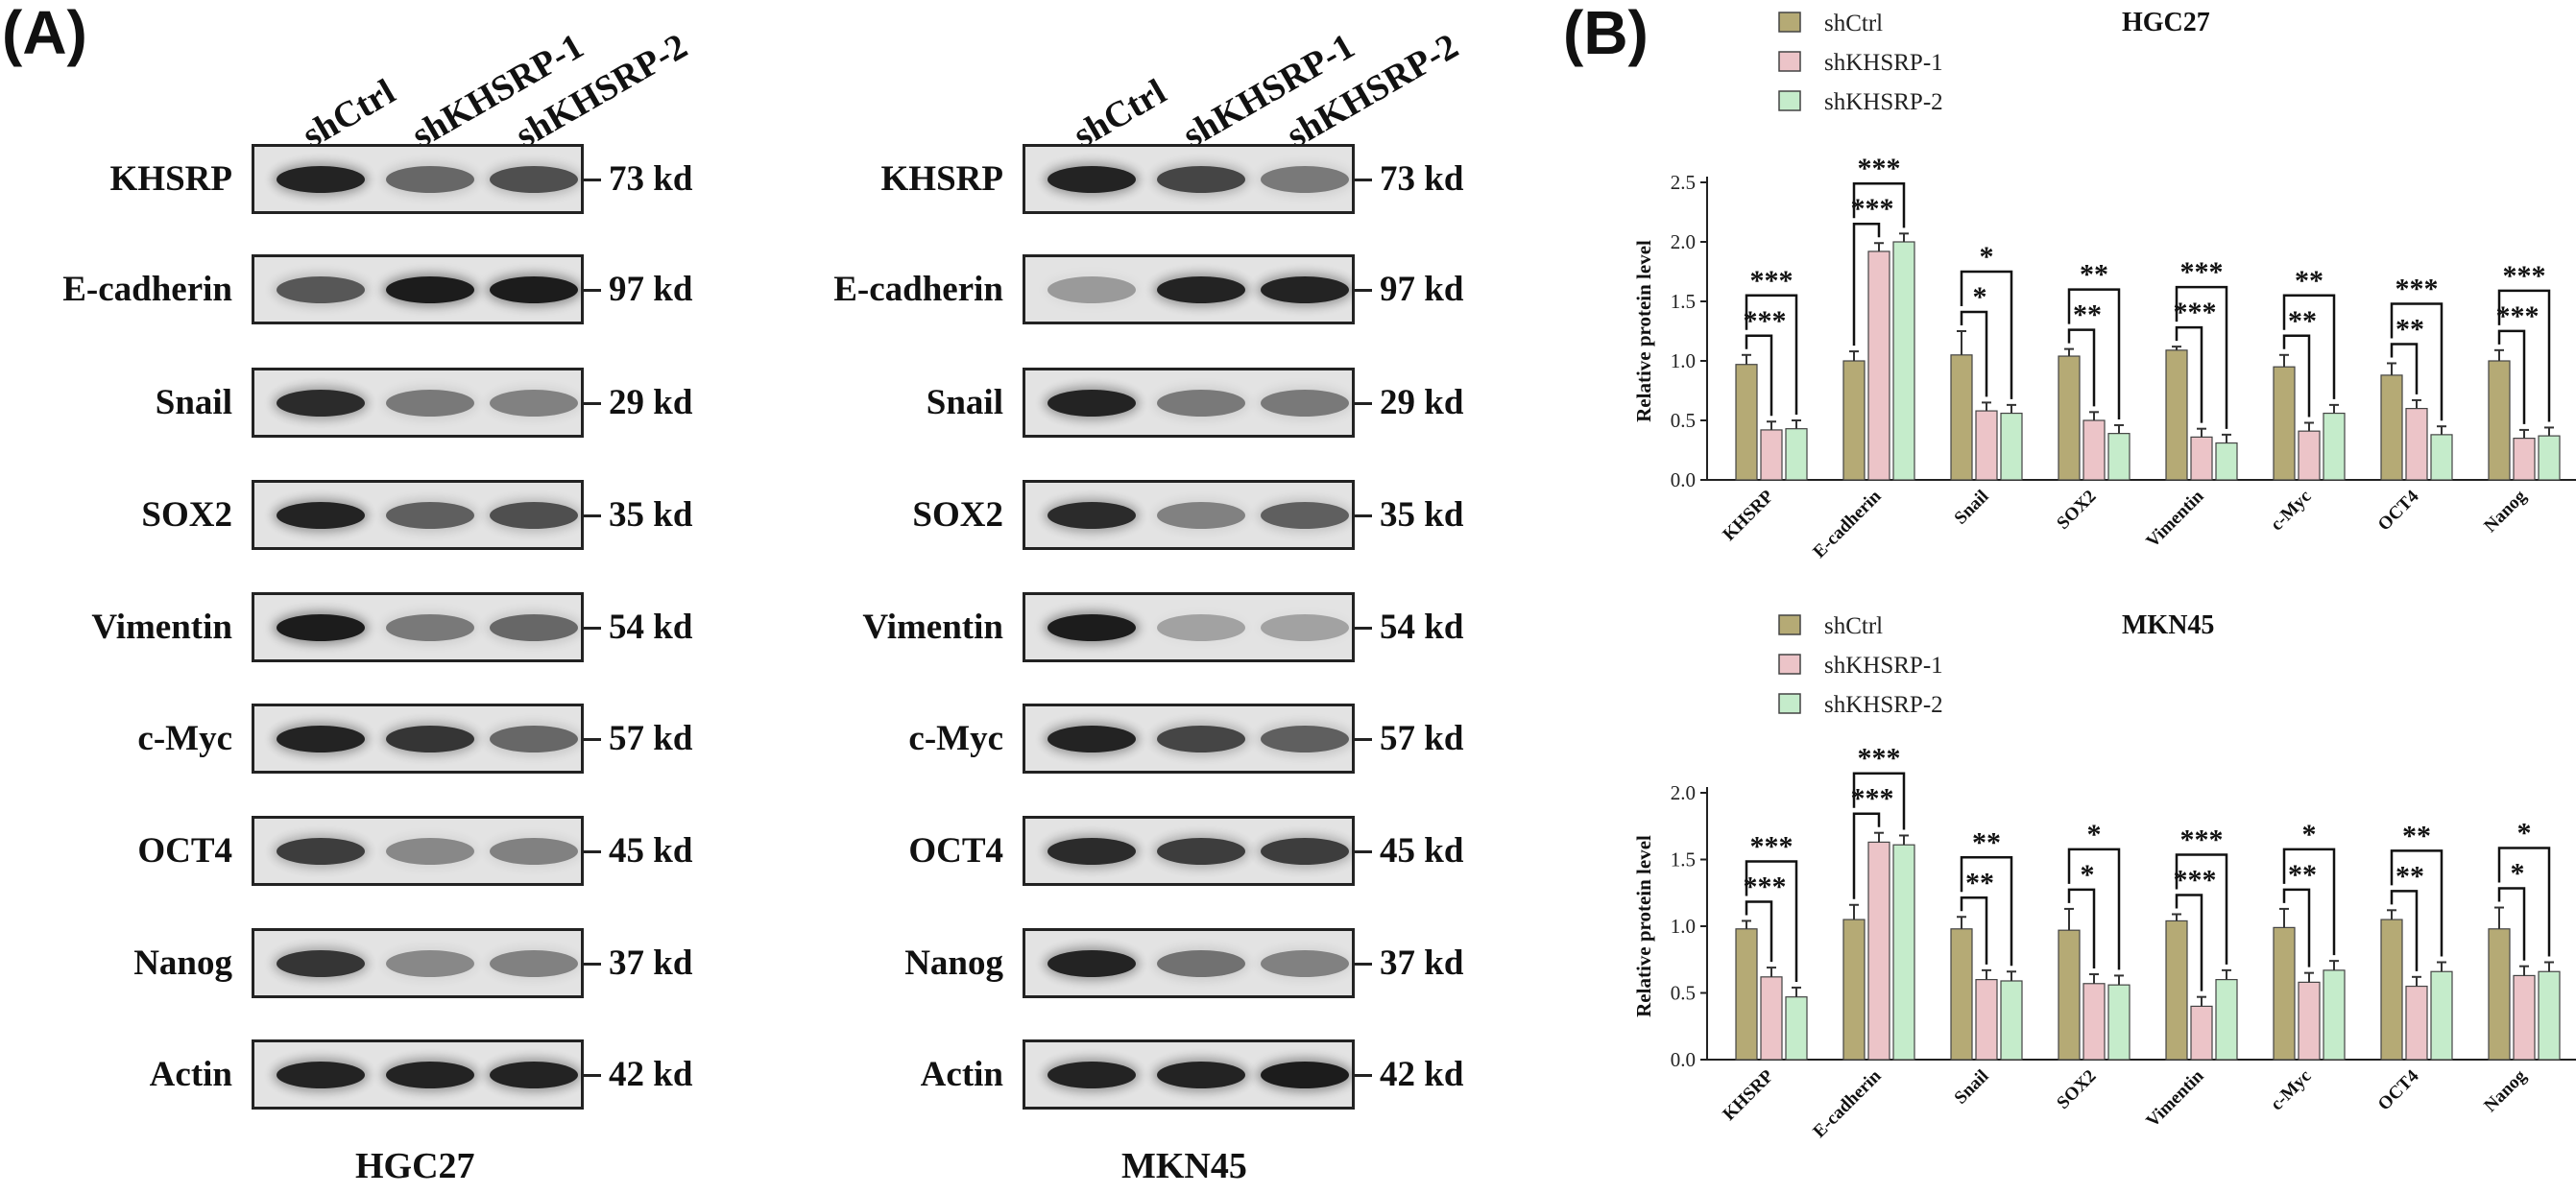 This screenshot has height=1194, width=2576. I want to click on x-tick-label: SOX2, so click(2076, 1089).